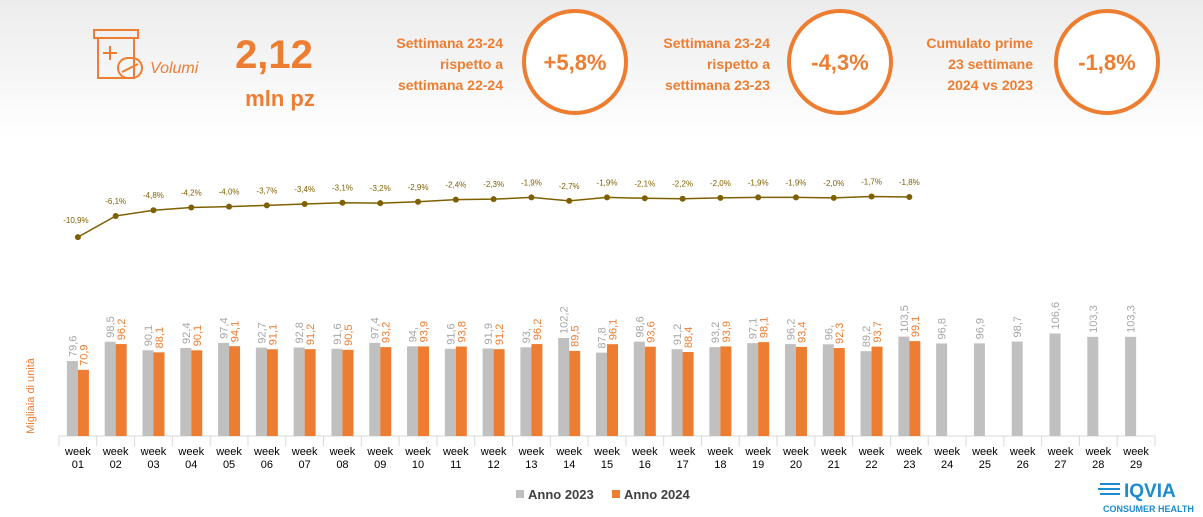 Image resolution: width=1203 pixels, height=517 pixels. What do you see at coordinates (342, 188) in the screenshot?
I see `line-value-label: -3,1%` at bounding box center [342, 188].